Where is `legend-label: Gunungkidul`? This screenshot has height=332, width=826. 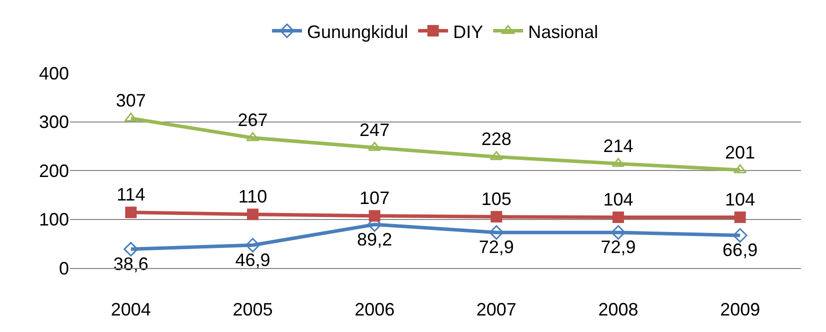 legend-label: Gunungkidul is located at coordinates (357, 32).